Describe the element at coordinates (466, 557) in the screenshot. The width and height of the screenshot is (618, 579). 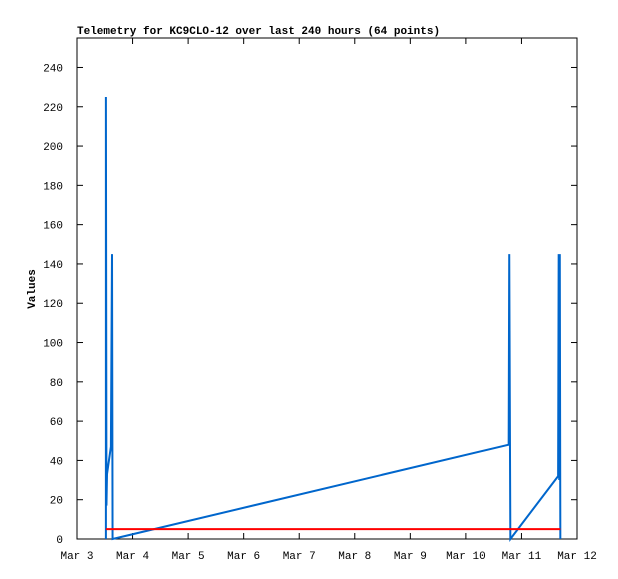
I see `x-tick-label: Mar 10` at that location.